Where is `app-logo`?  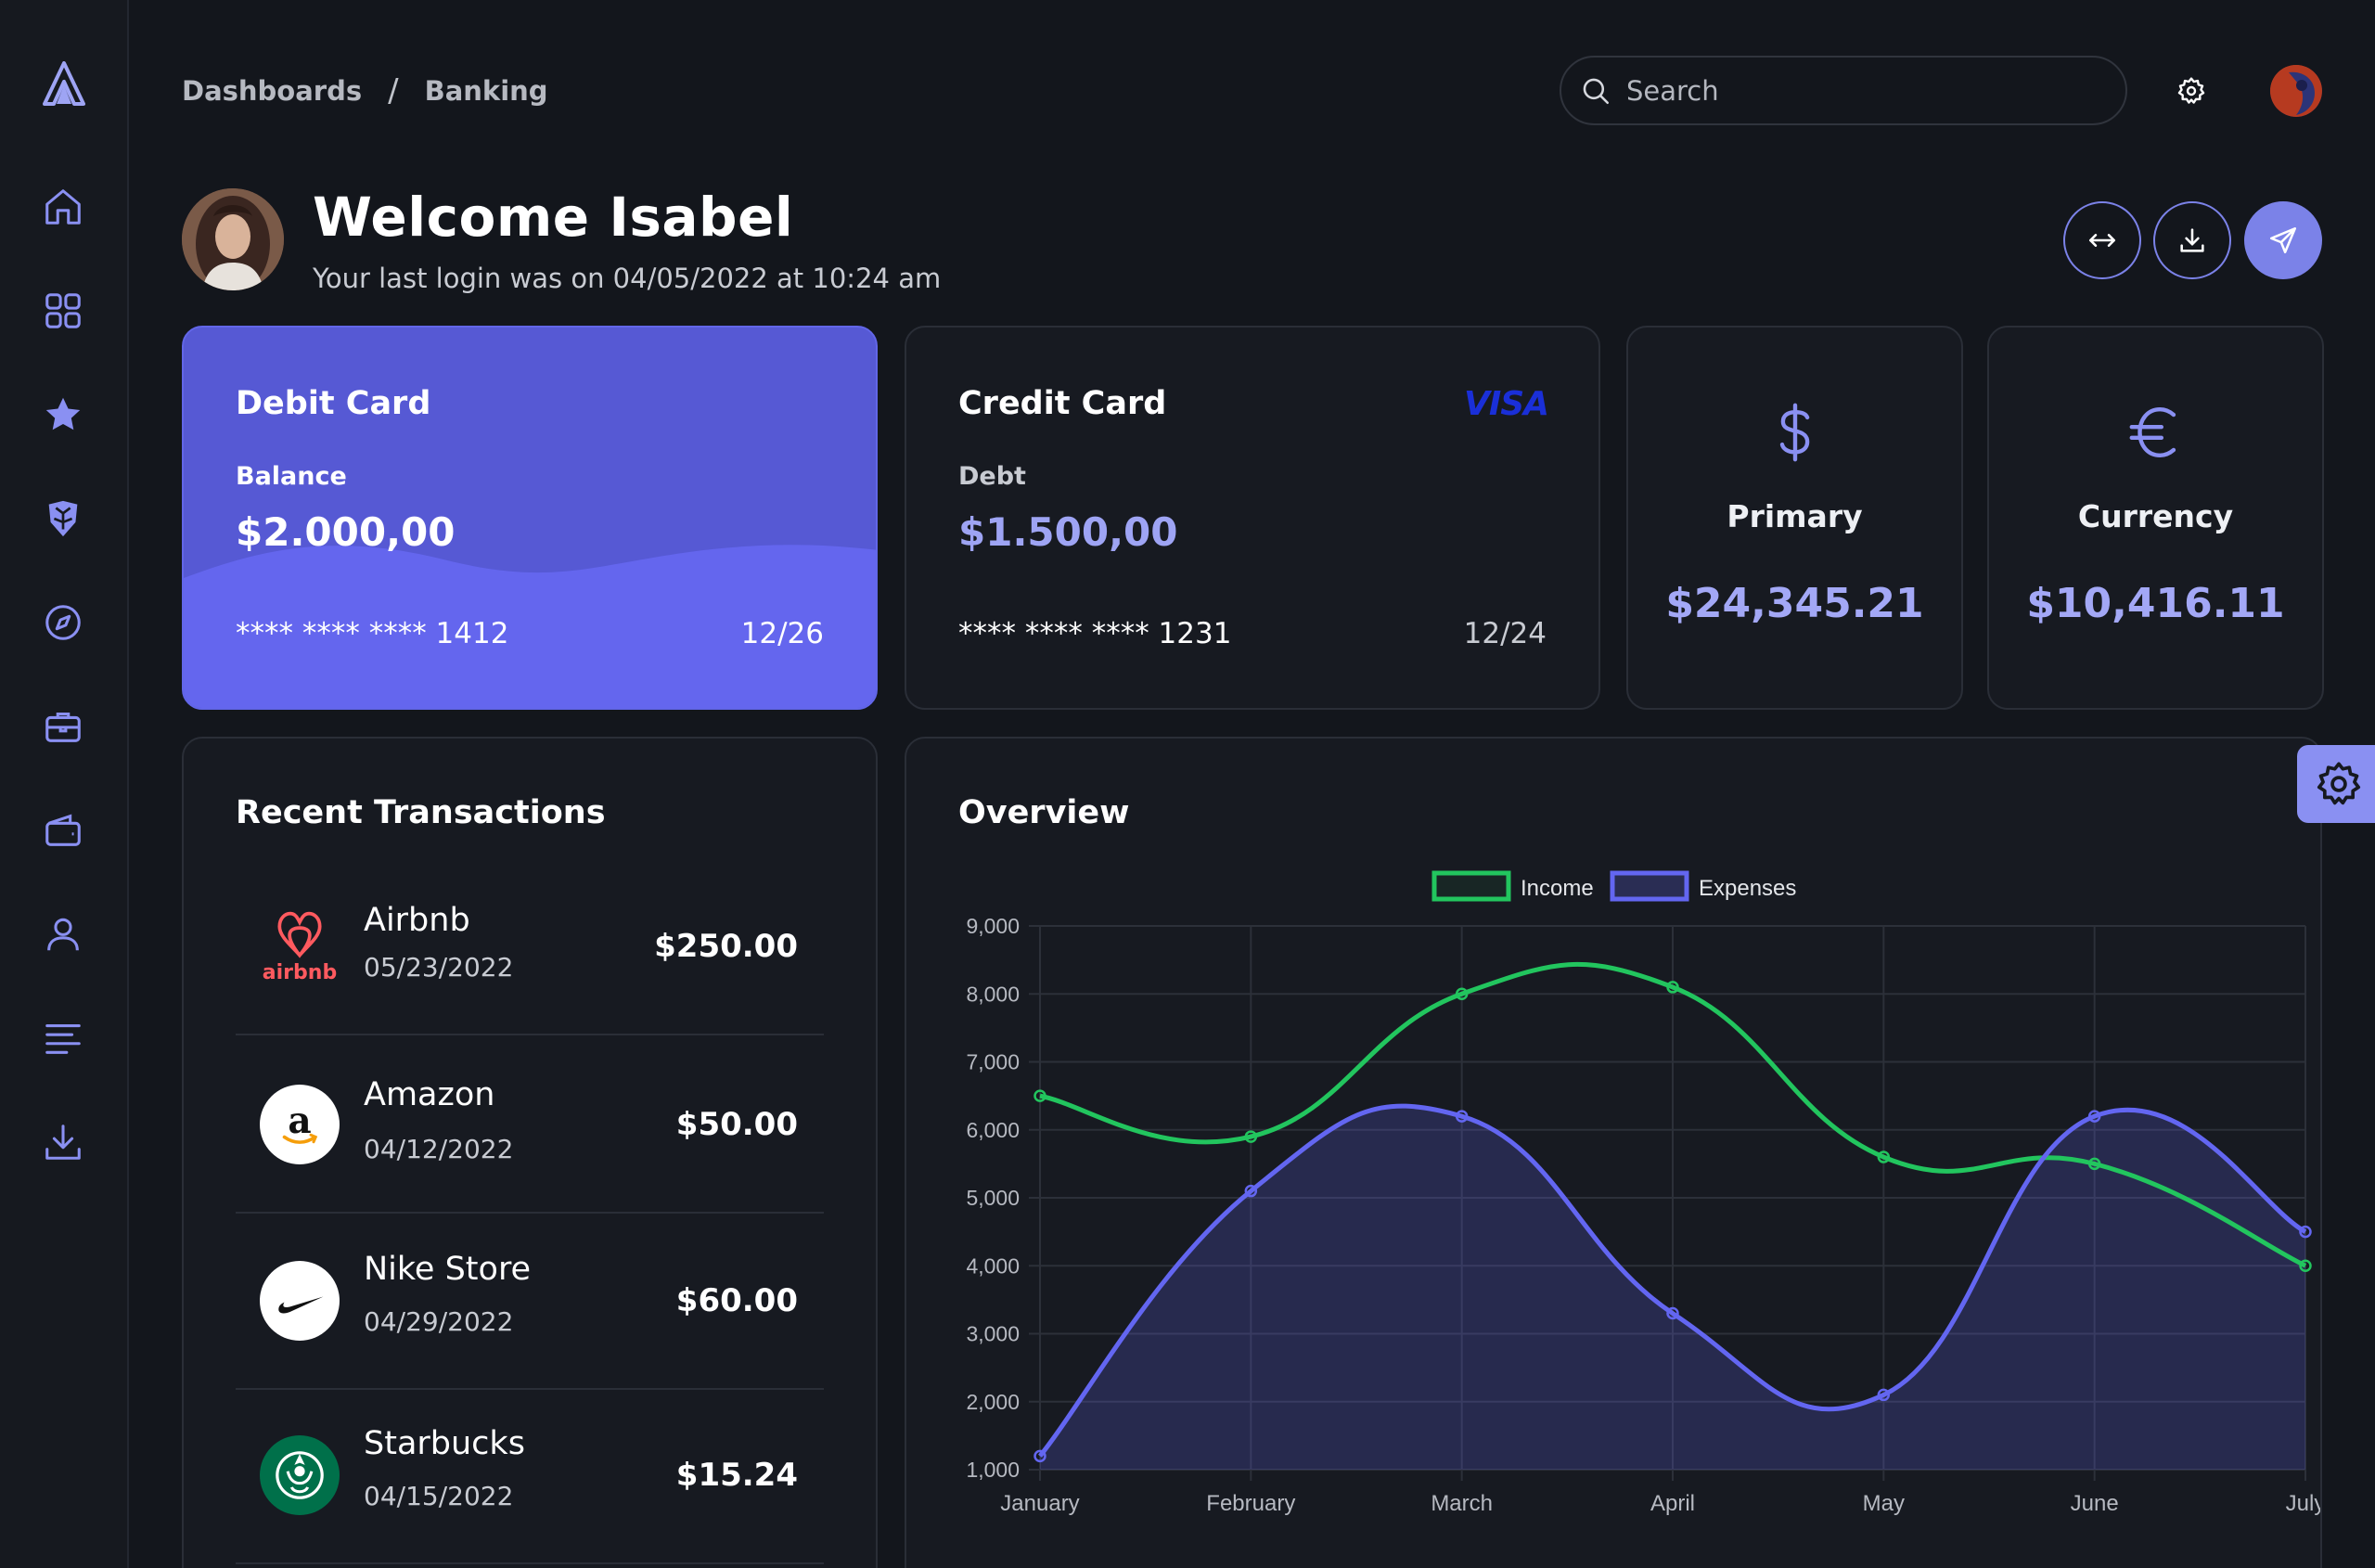
app-logo is located at coordinates (64, 84).